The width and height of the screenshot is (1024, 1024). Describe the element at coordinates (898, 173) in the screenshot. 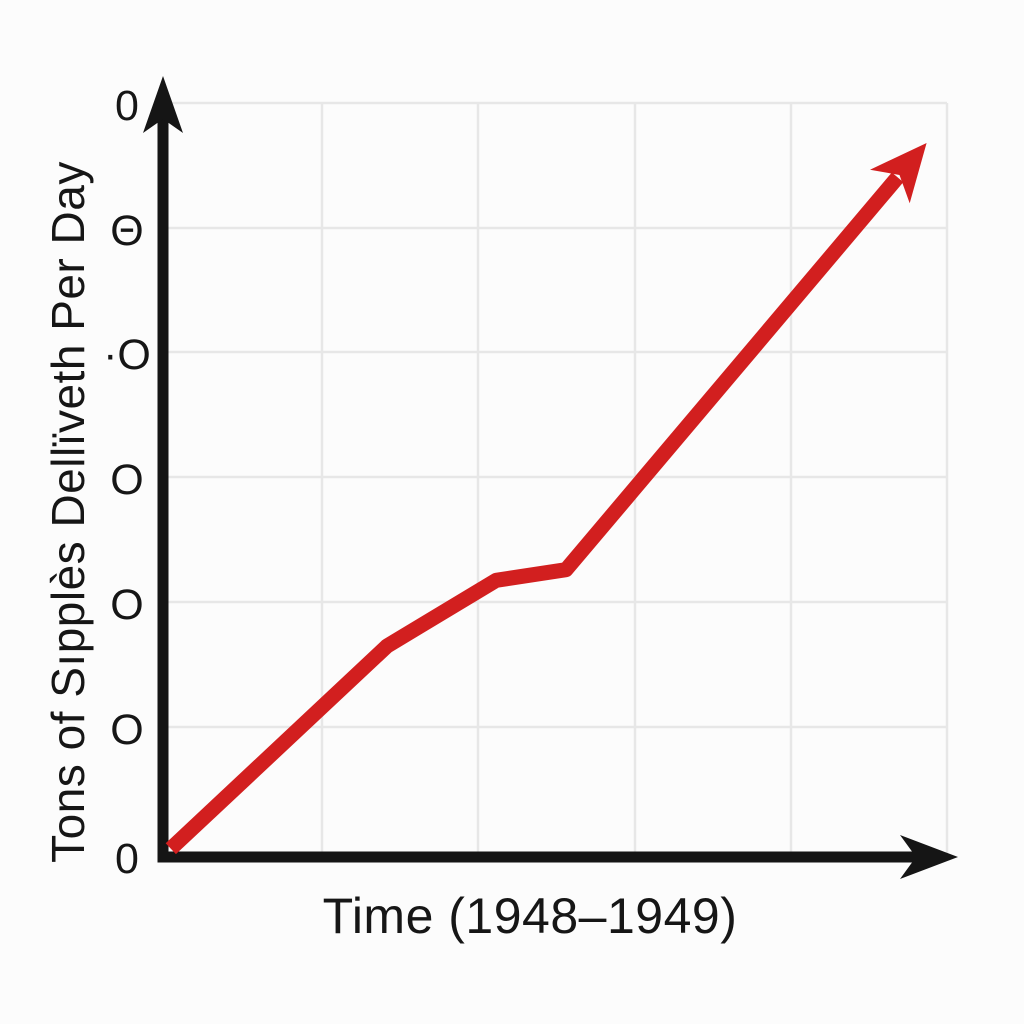

I see `series-arrowhead-icon` at that location.